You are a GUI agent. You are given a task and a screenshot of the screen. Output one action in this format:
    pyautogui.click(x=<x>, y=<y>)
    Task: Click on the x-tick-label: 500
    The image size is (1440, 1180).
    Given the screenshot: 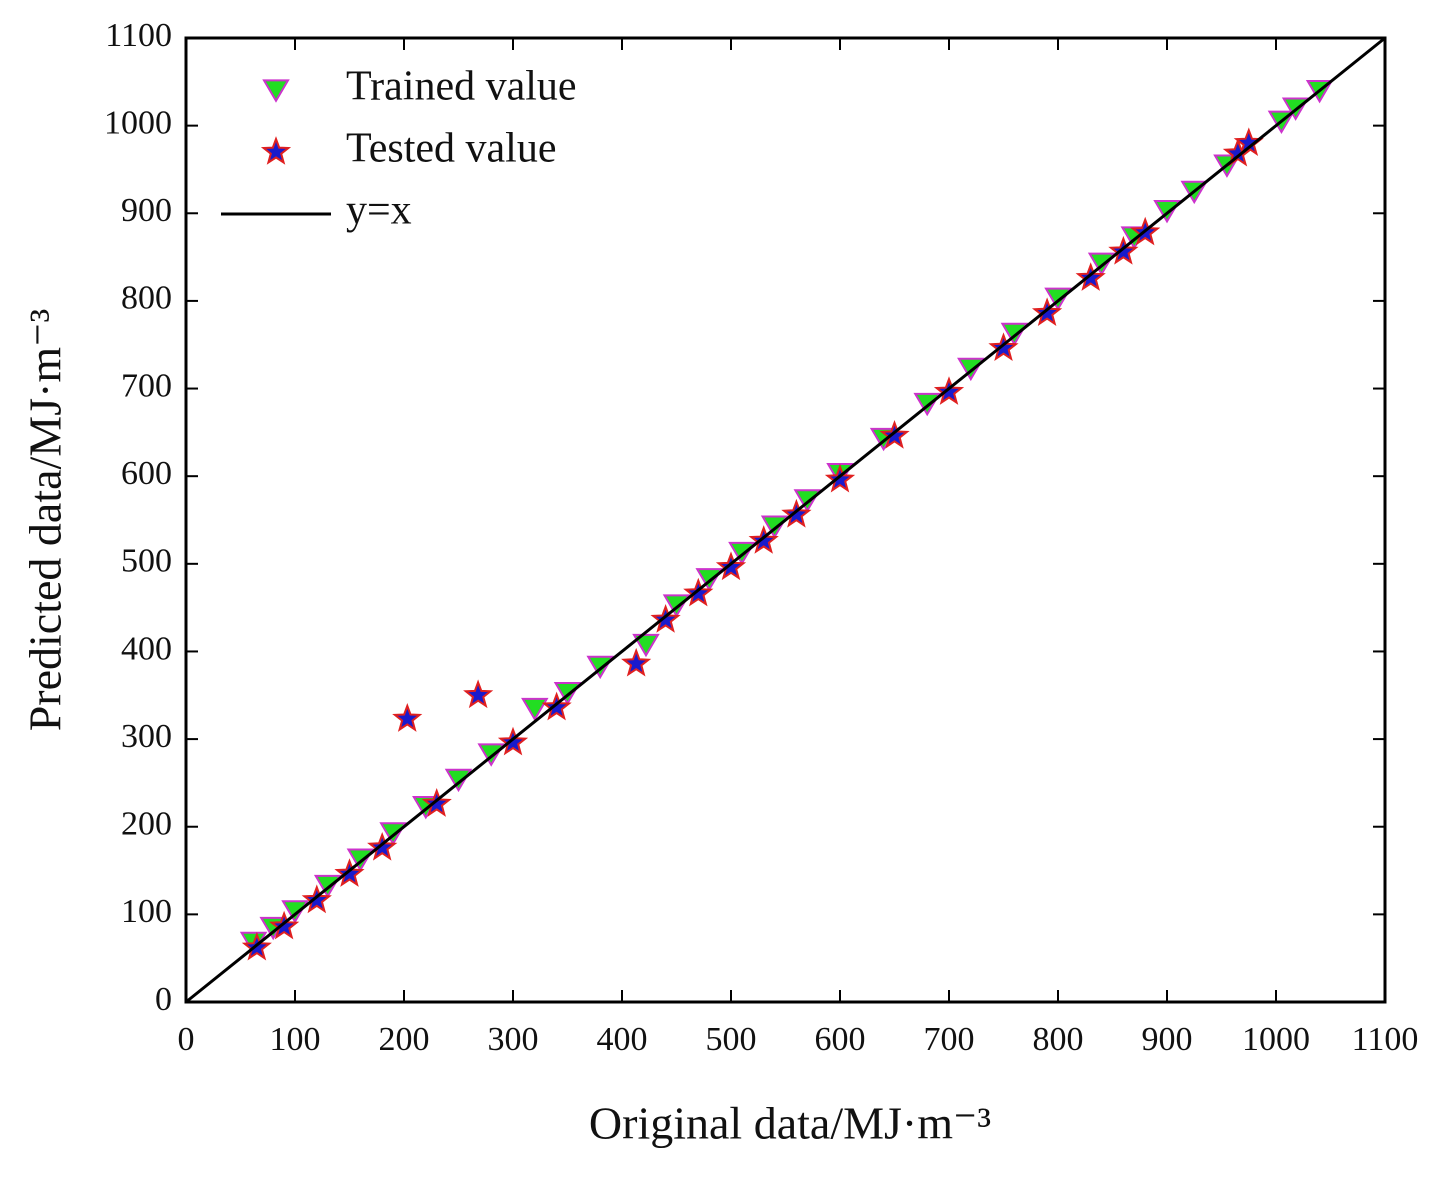 What is the action you would take?
    pyautogui.click(x=731, y=1039)
    